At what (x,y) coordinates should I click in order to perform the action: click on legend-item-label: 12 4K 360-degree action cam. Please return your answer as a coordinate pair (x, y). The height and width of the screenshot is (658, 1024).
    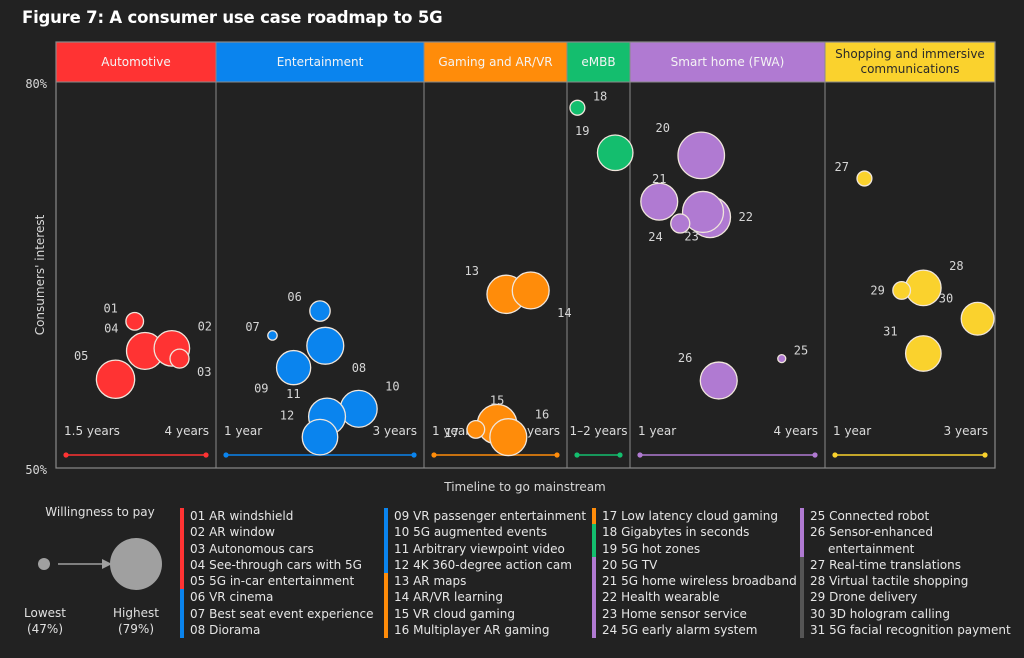
    Looking at the image, I should click on (483, 564).